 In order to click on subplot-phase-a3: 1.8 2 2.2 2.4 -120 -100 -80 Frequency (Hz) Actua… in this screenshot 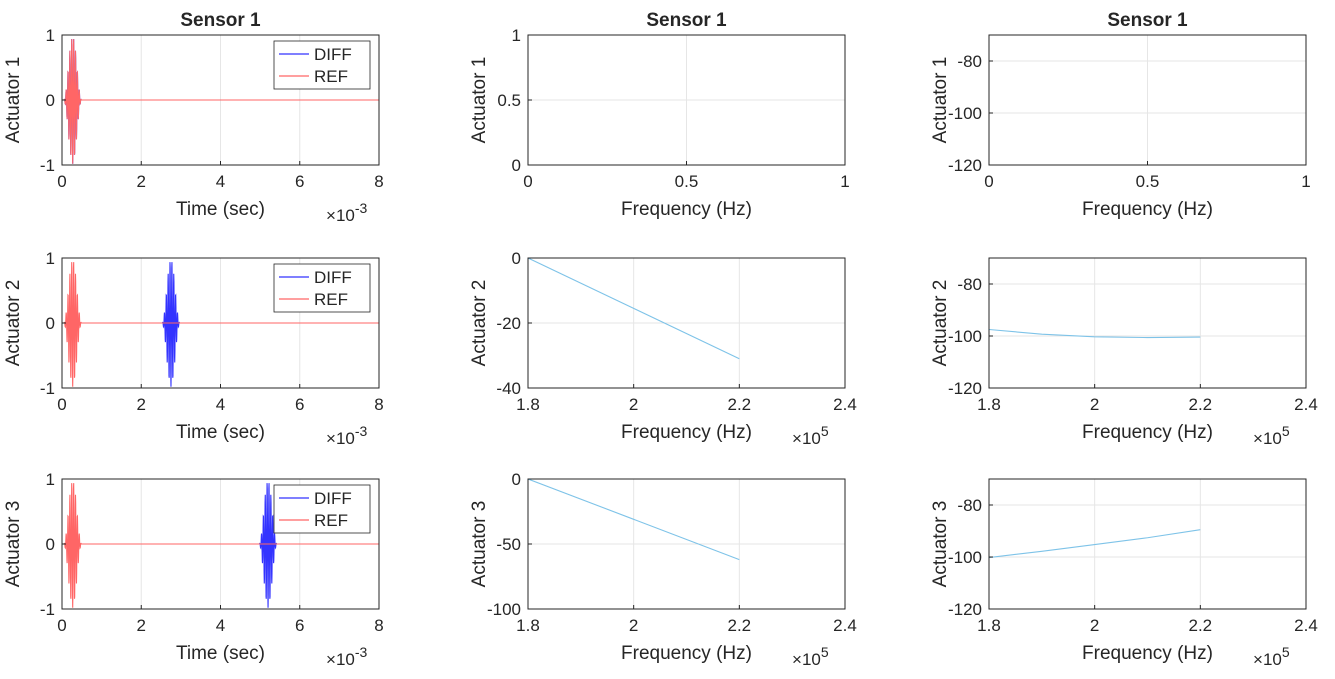, I will do `click(1124, 573)`.